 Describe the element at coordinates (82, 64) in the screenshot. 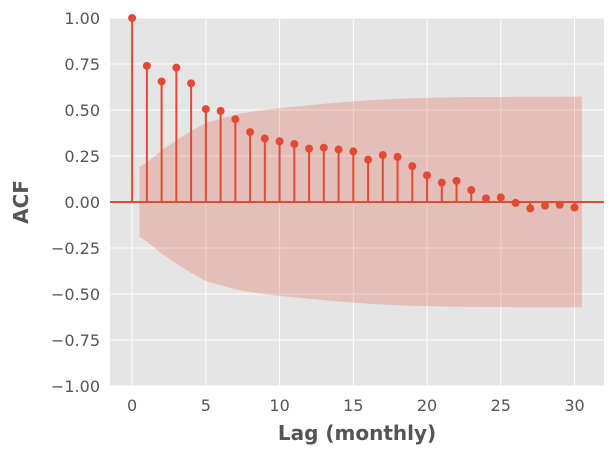

I see `y-tick-label: 0.75` at that location.